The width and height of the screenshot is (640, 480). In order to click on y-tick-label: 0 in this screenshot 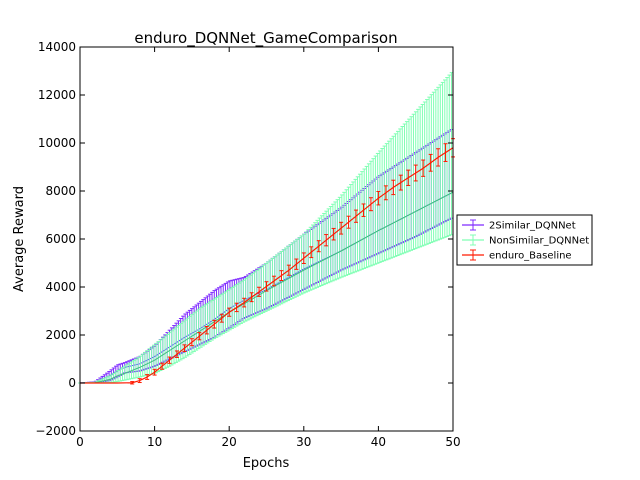, I will do `click(72, 383)`.